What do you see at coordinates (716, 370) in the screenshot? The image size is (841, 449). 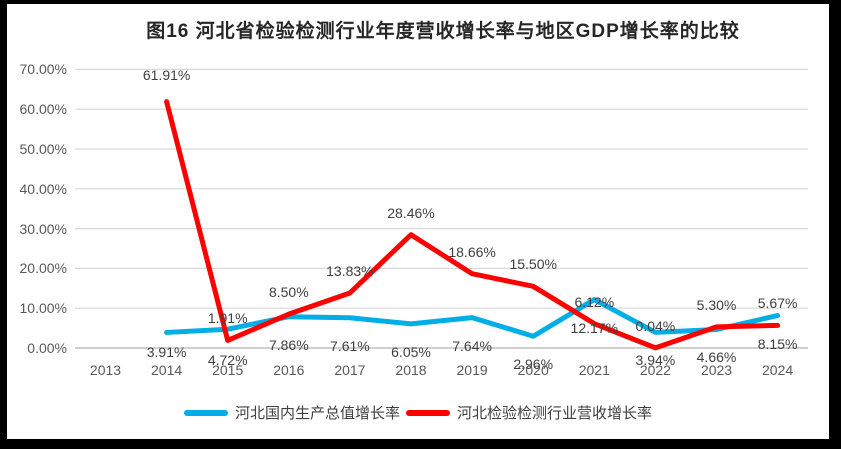 I see `x-tick-label: 2023` at bounding box center [716, 370].